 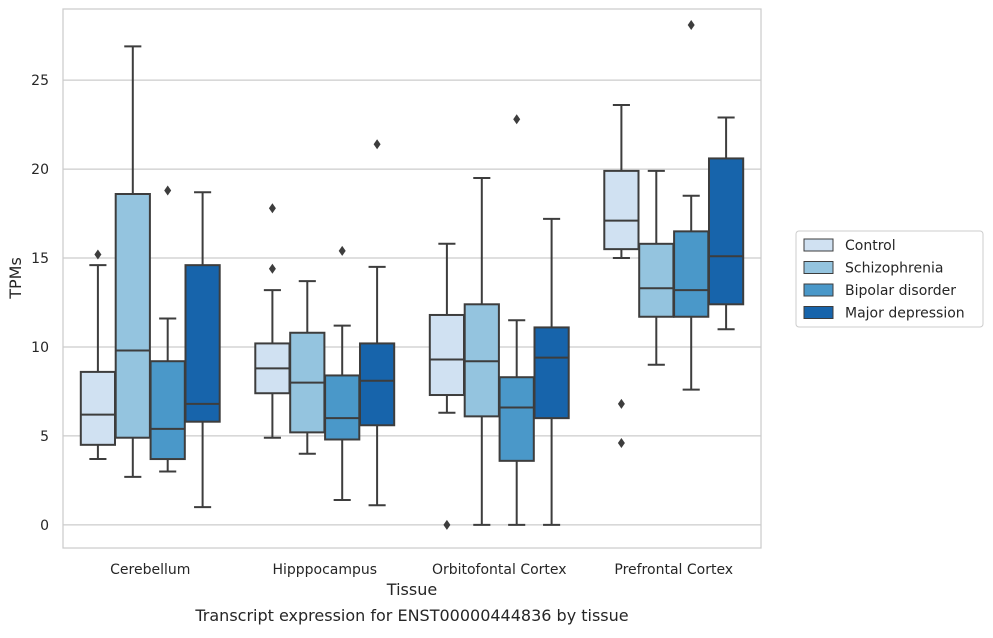 I want to click on y-tick-label: 10, so click(x=40, y=348).